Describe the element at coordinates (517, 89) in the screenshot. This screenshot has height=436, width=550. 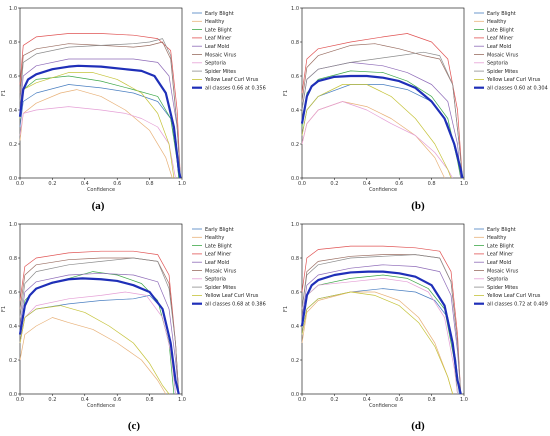
I see `legend-label: all classes 0.60 at 0.304` at that location.